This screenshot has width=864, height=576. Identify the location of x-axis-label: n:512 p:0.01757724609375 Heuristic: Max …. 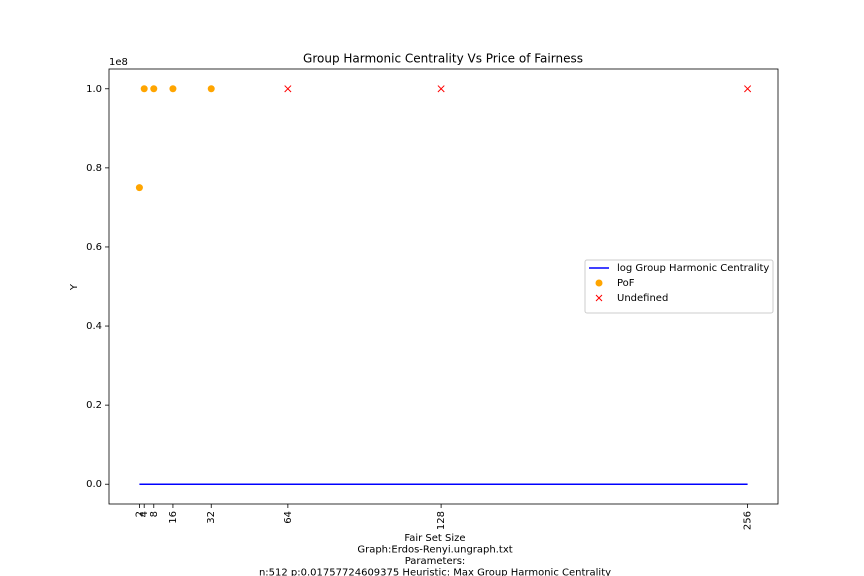
(435, 572).